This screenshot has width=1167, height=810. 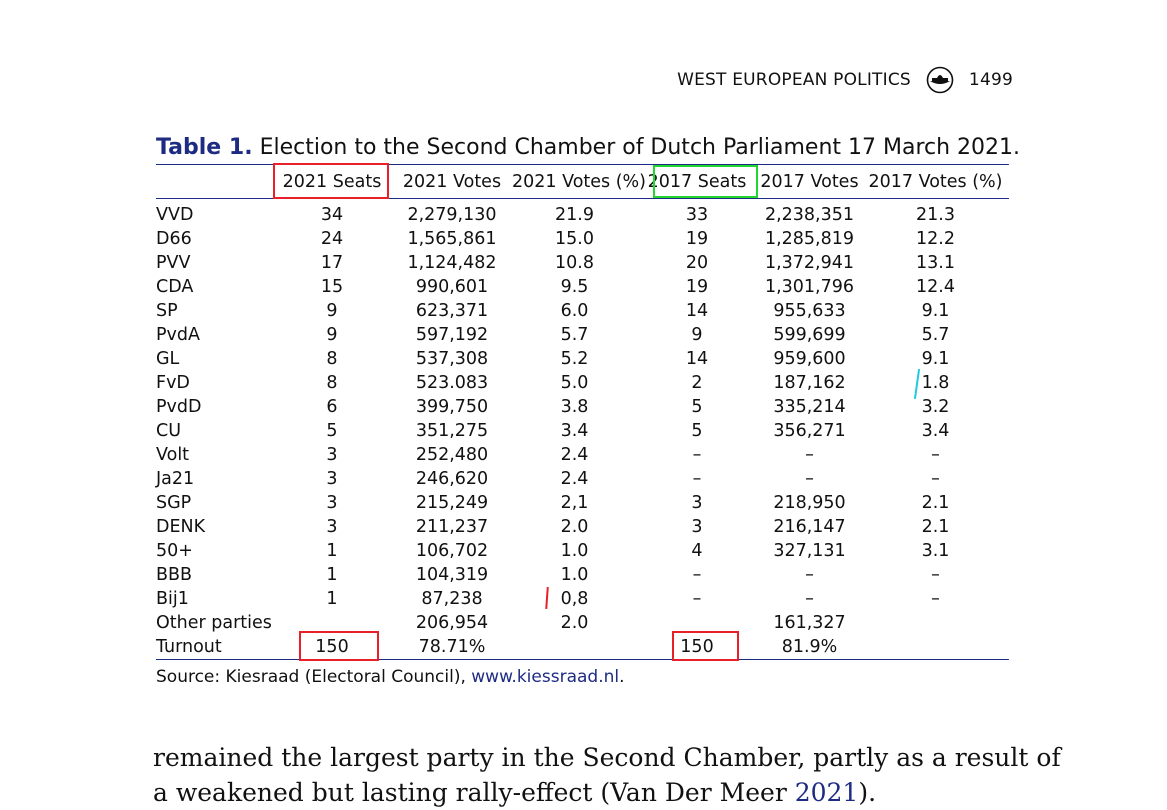 I want to click on source-link: www.kiessraad.nl, so click(x=545, y=677).